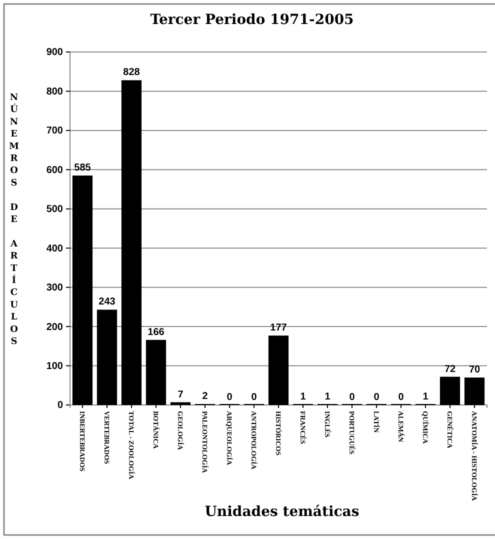 The width and height of the screenshot is (495, 539). I want to click on data-label: 166, so click(156, 332).